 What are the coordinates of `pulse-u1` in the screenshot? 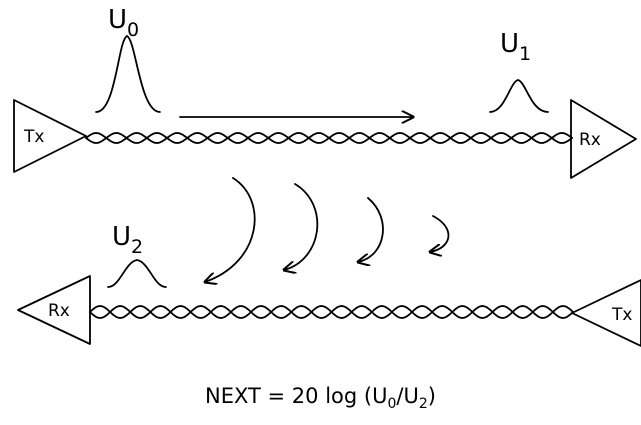 It's located at (519, 96).